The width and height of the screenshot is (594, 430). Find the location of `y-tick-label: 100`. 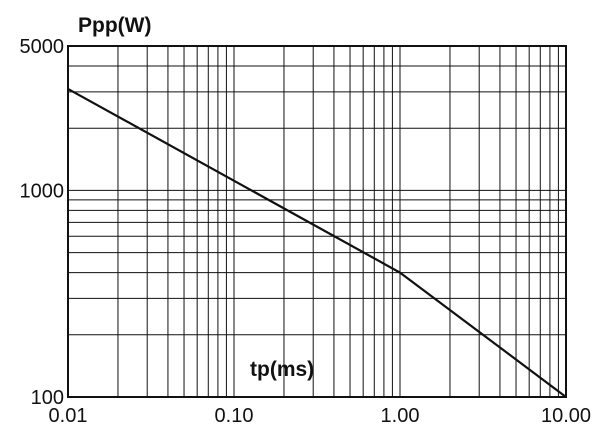

y-tick-label: 100 is located at coordinates (47, 398).